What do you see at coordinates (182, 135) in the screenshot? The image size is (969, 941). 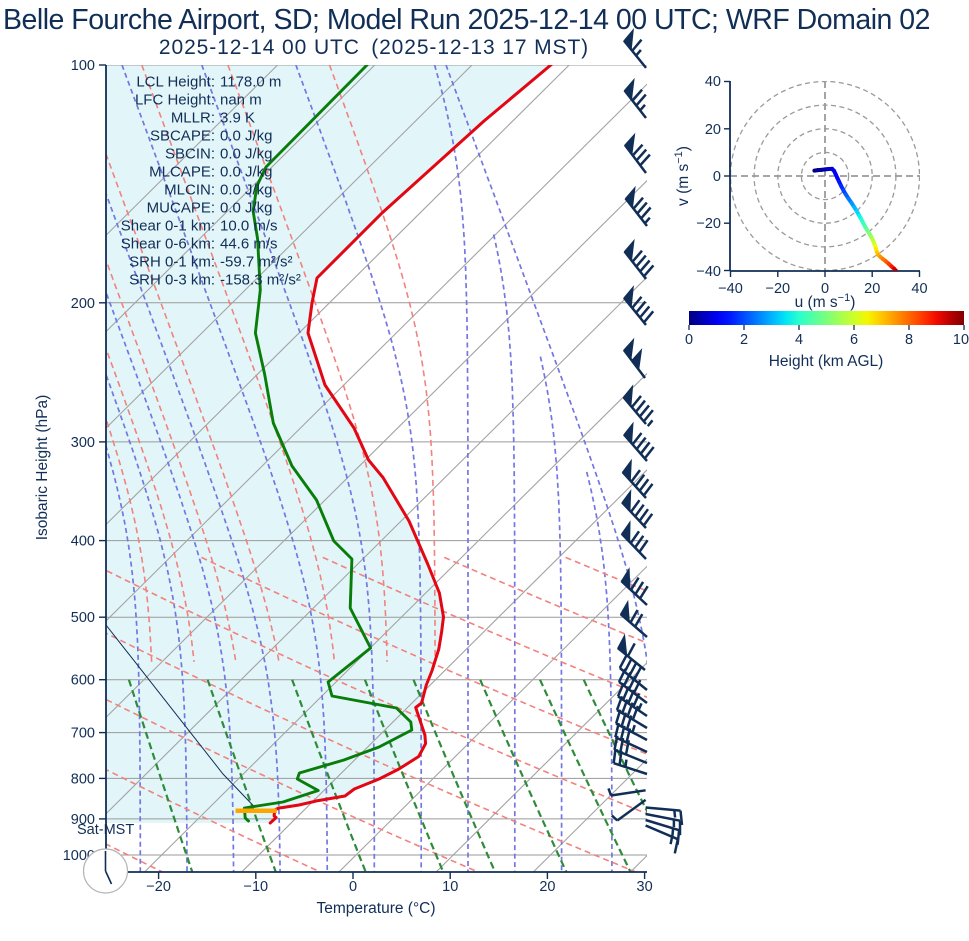 I see `svg-text: SBCAPE:` at bounding box center [182, 135].